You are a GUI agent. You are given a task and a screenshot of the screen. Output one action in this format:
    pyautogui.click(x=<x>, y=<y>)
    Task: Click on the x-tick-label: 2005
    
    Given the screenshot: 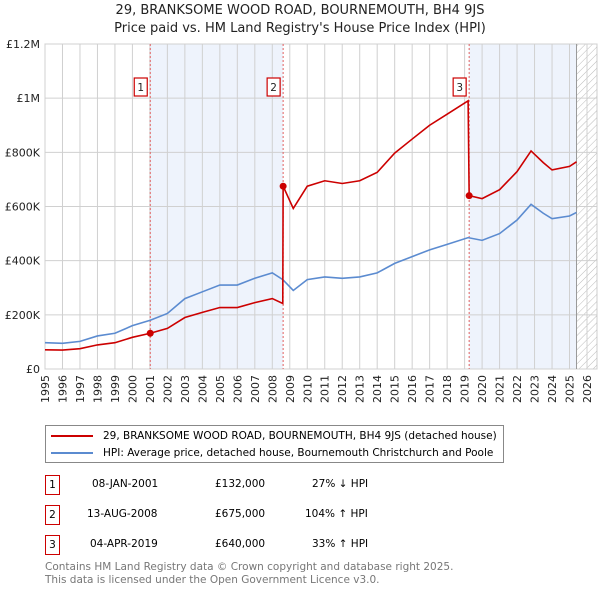 What is the action you would take?
    pyautogui.click(x=220, y=389)
    